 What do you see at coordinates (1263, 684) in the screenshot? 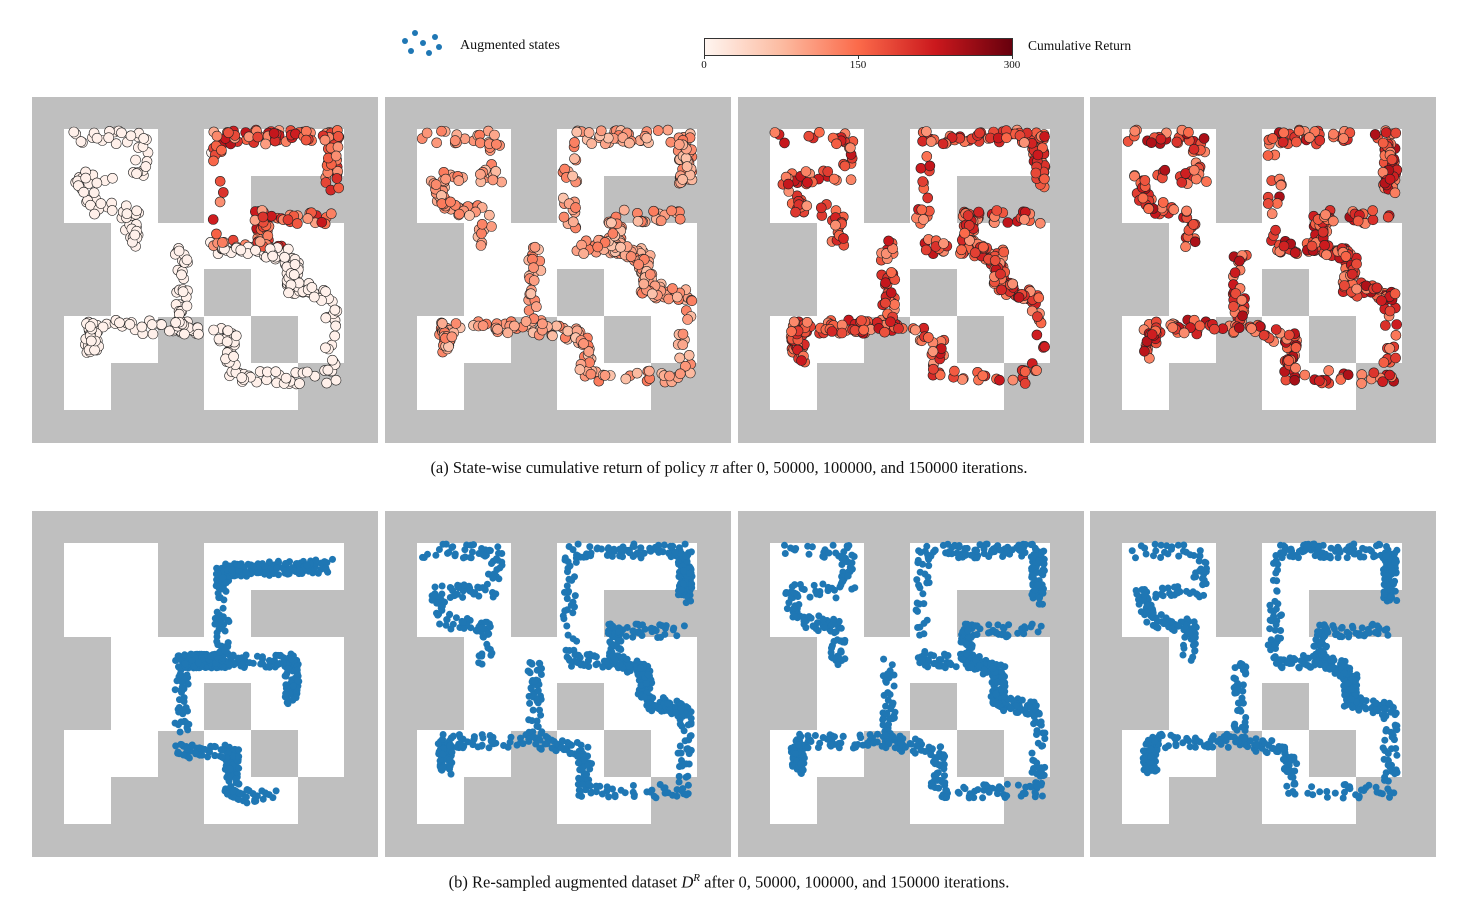
I see `dataset-map-panel` at bounding box center [1263, 684].